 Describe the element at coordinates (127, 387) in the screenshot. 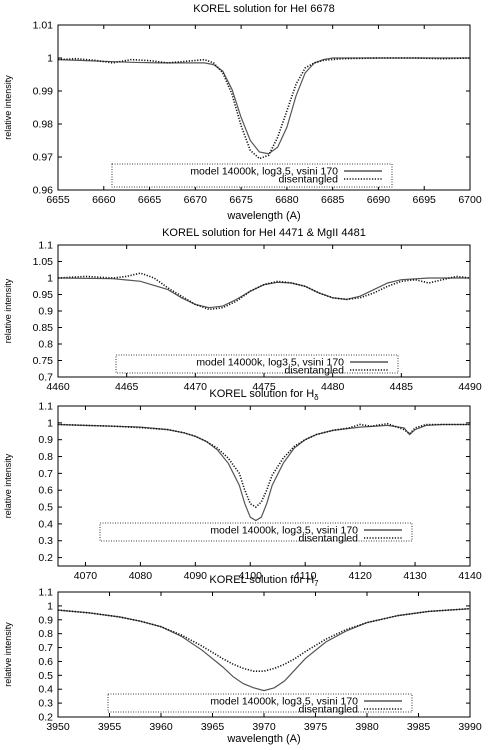

I see `x-tick-label: 4465` at that location.